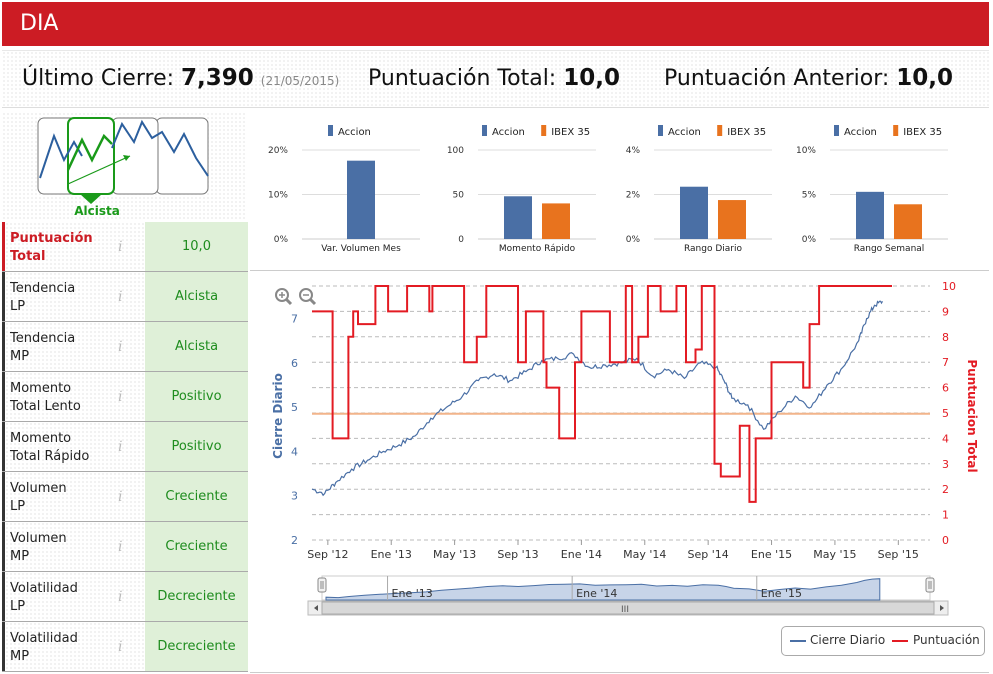 This screenshot has height=674, width=993. I want to click on indicator-name-line1: Momento, so click(41, 438).